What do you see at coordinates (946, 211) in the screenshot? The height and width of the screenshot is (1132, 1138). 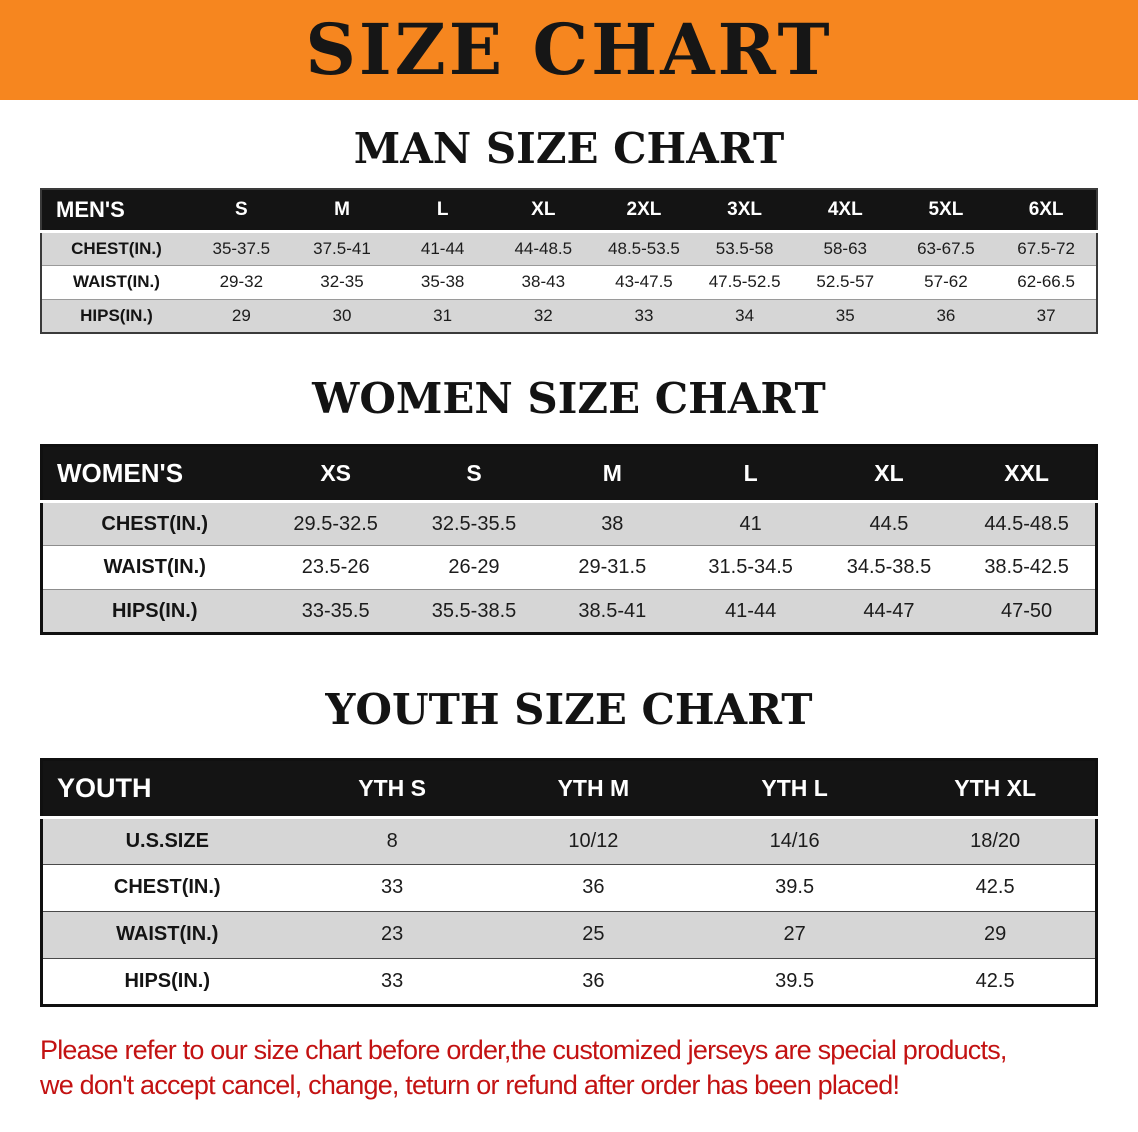 I see `size-header-cell: 5XL` at bounding box center [946, 211].